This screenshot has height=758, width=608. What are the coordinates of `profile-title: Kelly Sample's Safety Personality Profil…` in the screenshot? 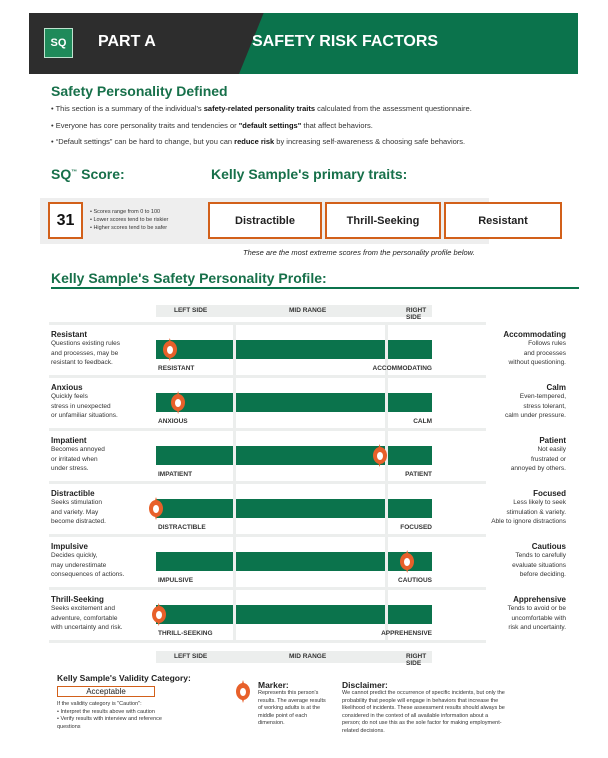 It's located at (189, 278).